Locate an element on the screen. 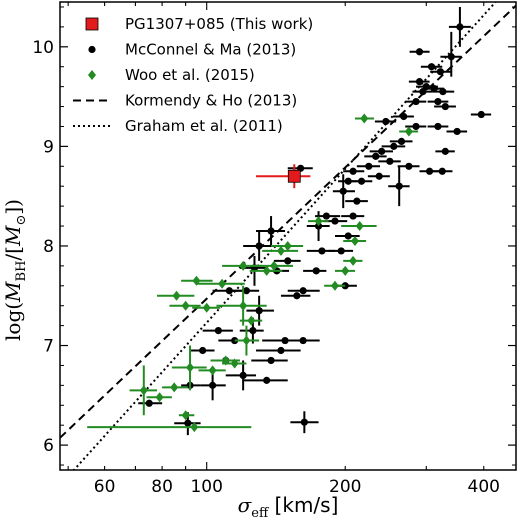  legend-label: Graham et al. (2011) is located at coordinates (204, 126).